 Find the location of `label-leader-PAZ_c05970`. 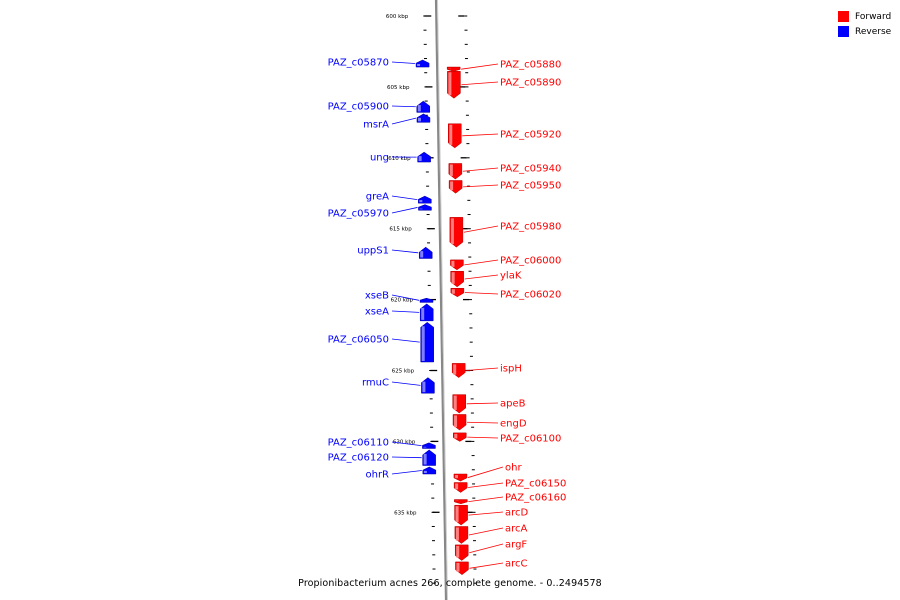

label-leader-PAZ_c05970 is located at coordinates (404, 210).